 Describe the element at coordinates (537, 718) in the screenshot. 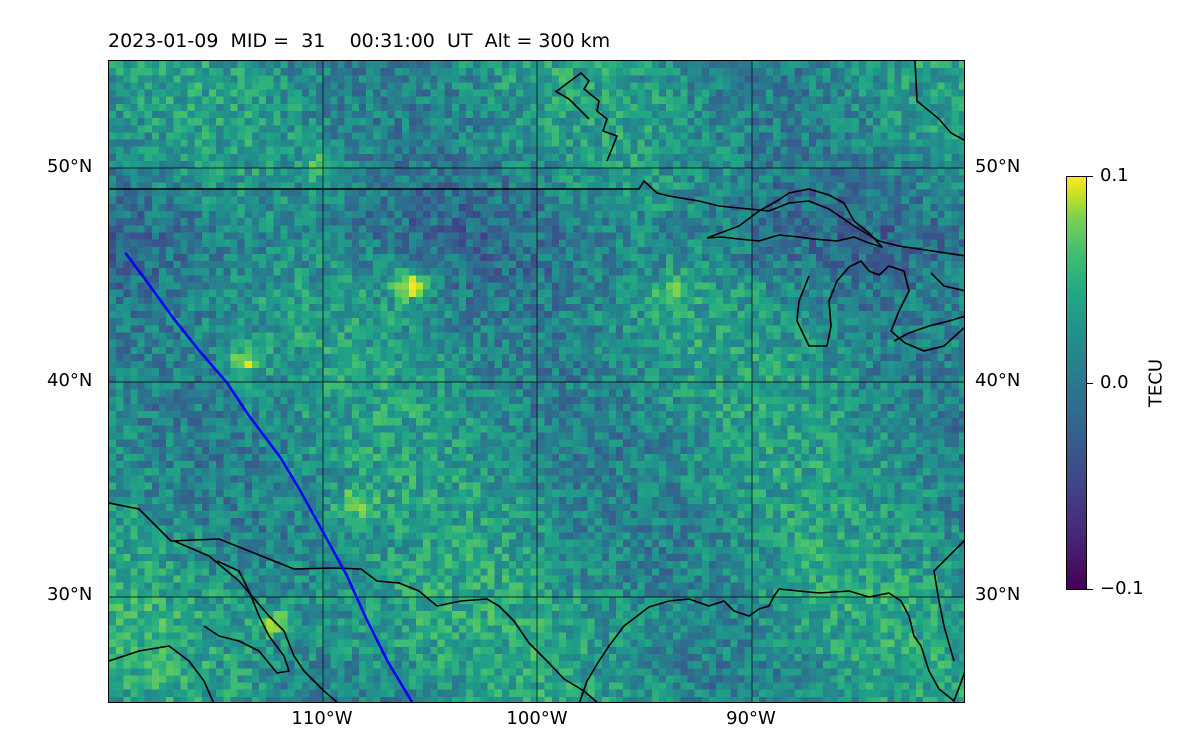

I see `lon-label-100w: 100°W` at that location.